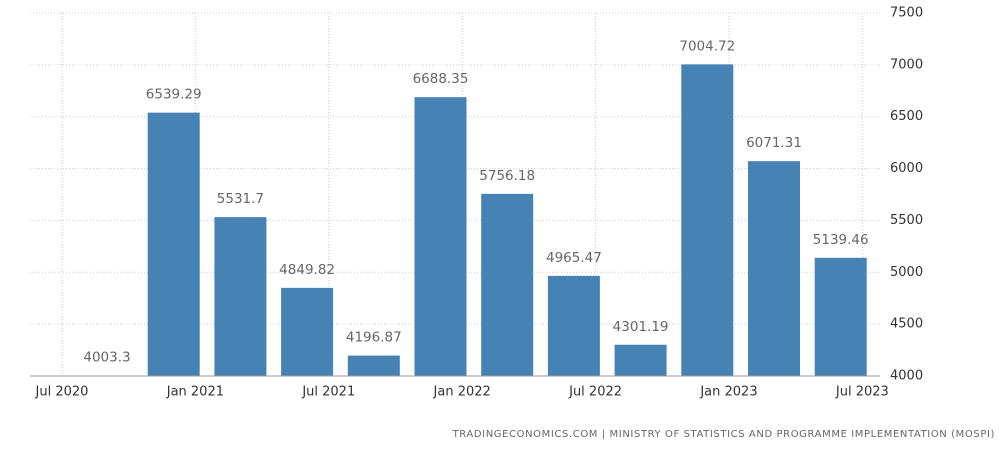  What do you see at coordinates (862, 392) in the screenshot?
I see `x-tick-label: Jul 2023` at bounding box center [862, 392].